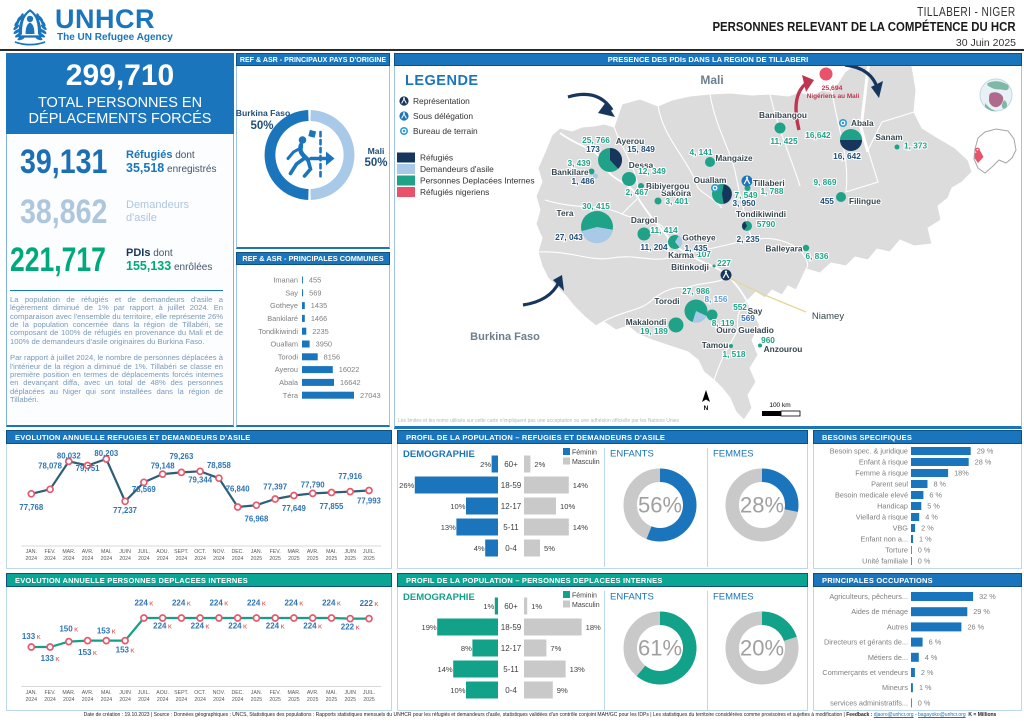 The height and width of the screenshot is (724, 1024). I want to click on svg-text: Ouallam, so click(710, 180).